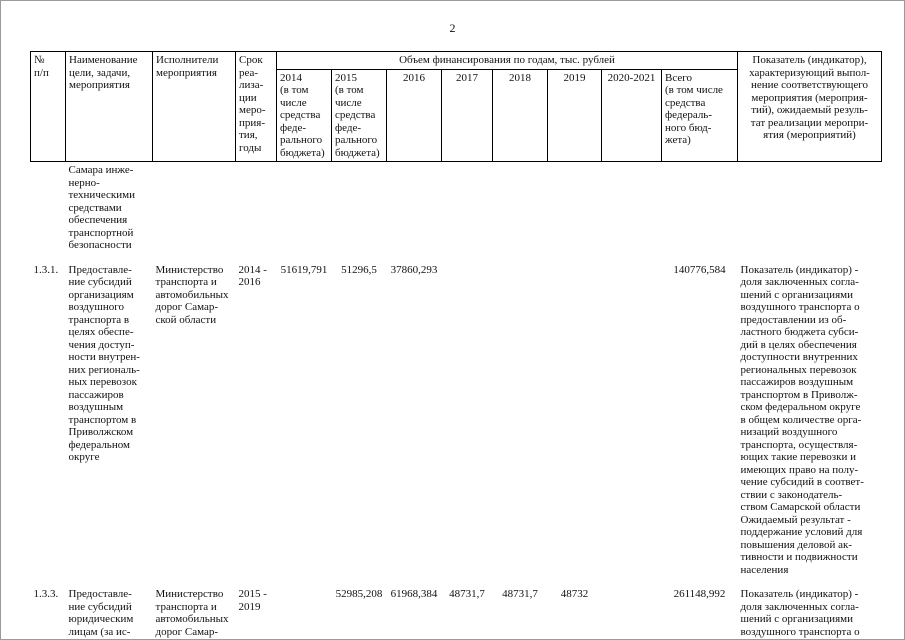 The height and width of the screenshot is (640, 905). Describe the element at coordinates (359, 594) in the screenshot. I see `cell-2015: 52985,208` at that location.